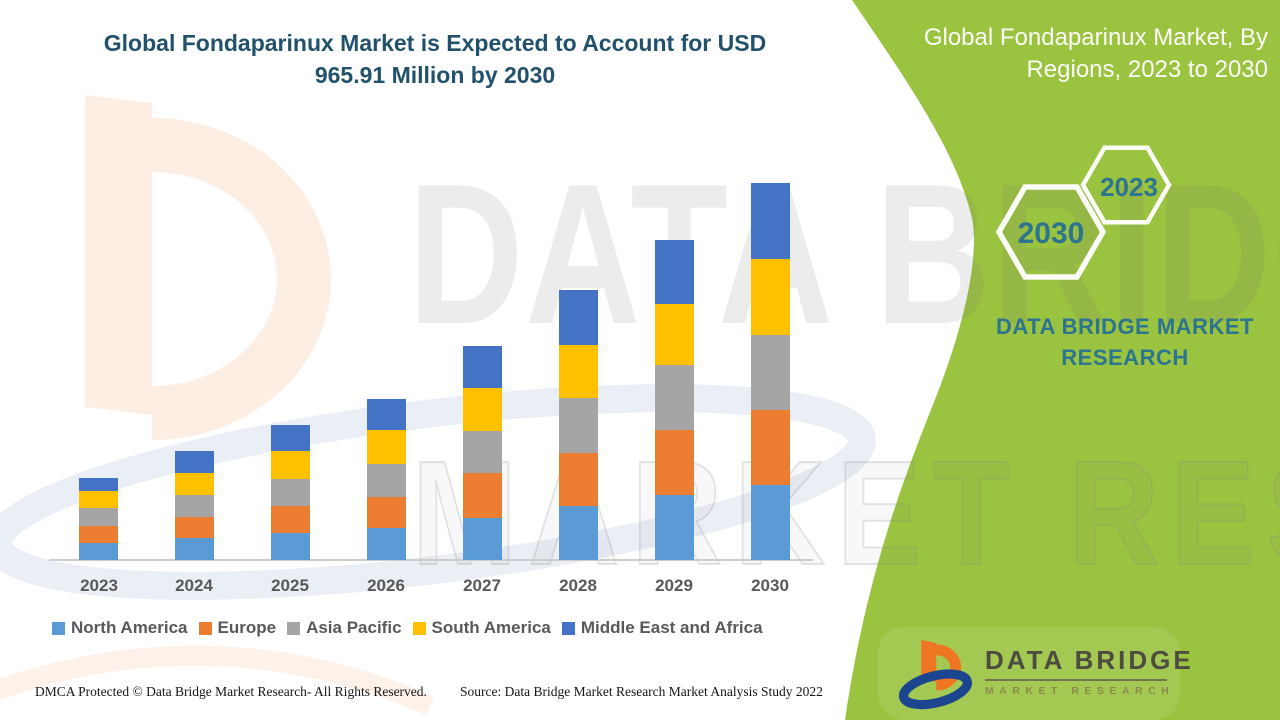  Describe the element at coordinates (290, 585) in the screenshot. I see `x-axis-label-2025: 2025` at that location.